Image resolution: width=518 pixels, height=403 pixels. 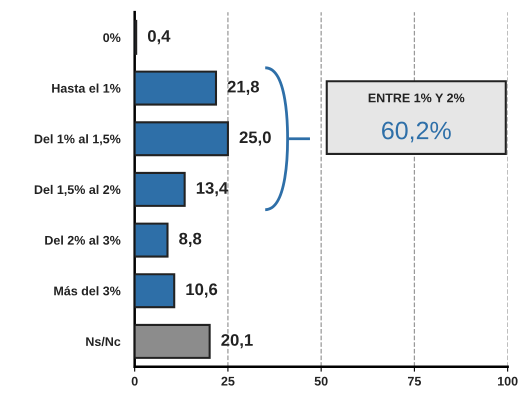 I want to click on data-label: 10,6, so click(x=202, y=290).